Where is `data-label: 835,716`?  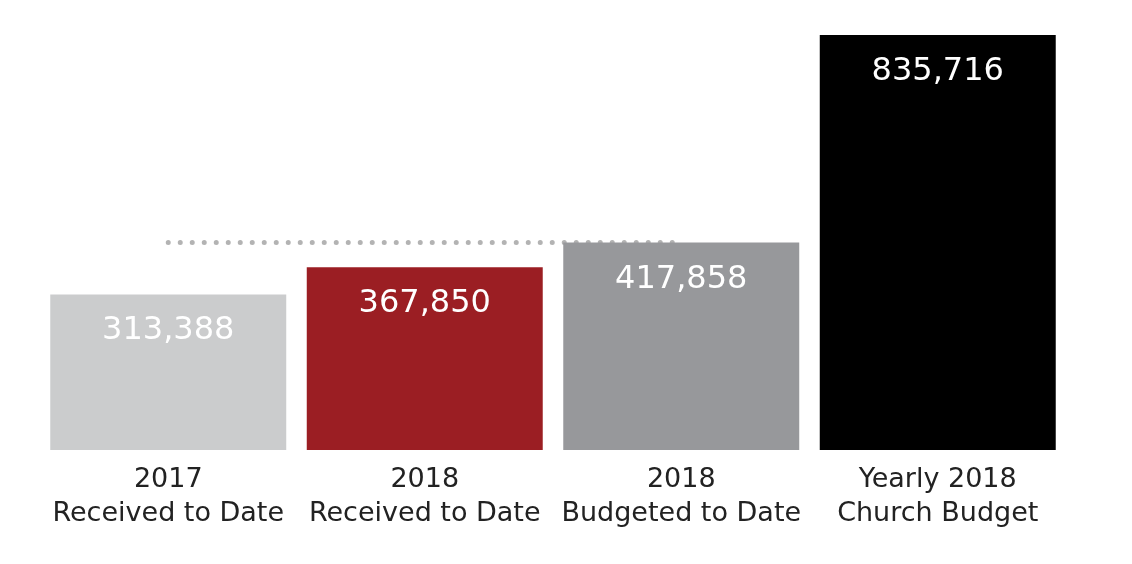
data-label: 835,716 is located at coordinates (937, 69).